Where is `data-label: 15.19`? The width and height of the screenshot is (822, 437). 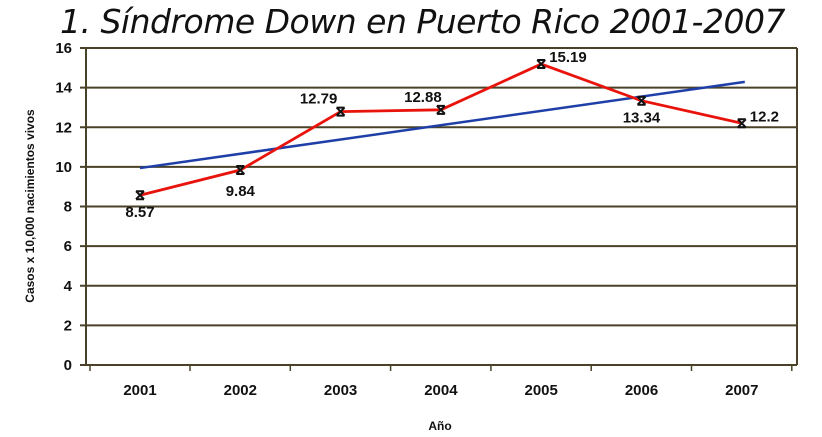
data-label: 15.19 is located at coordinates (568, 57).